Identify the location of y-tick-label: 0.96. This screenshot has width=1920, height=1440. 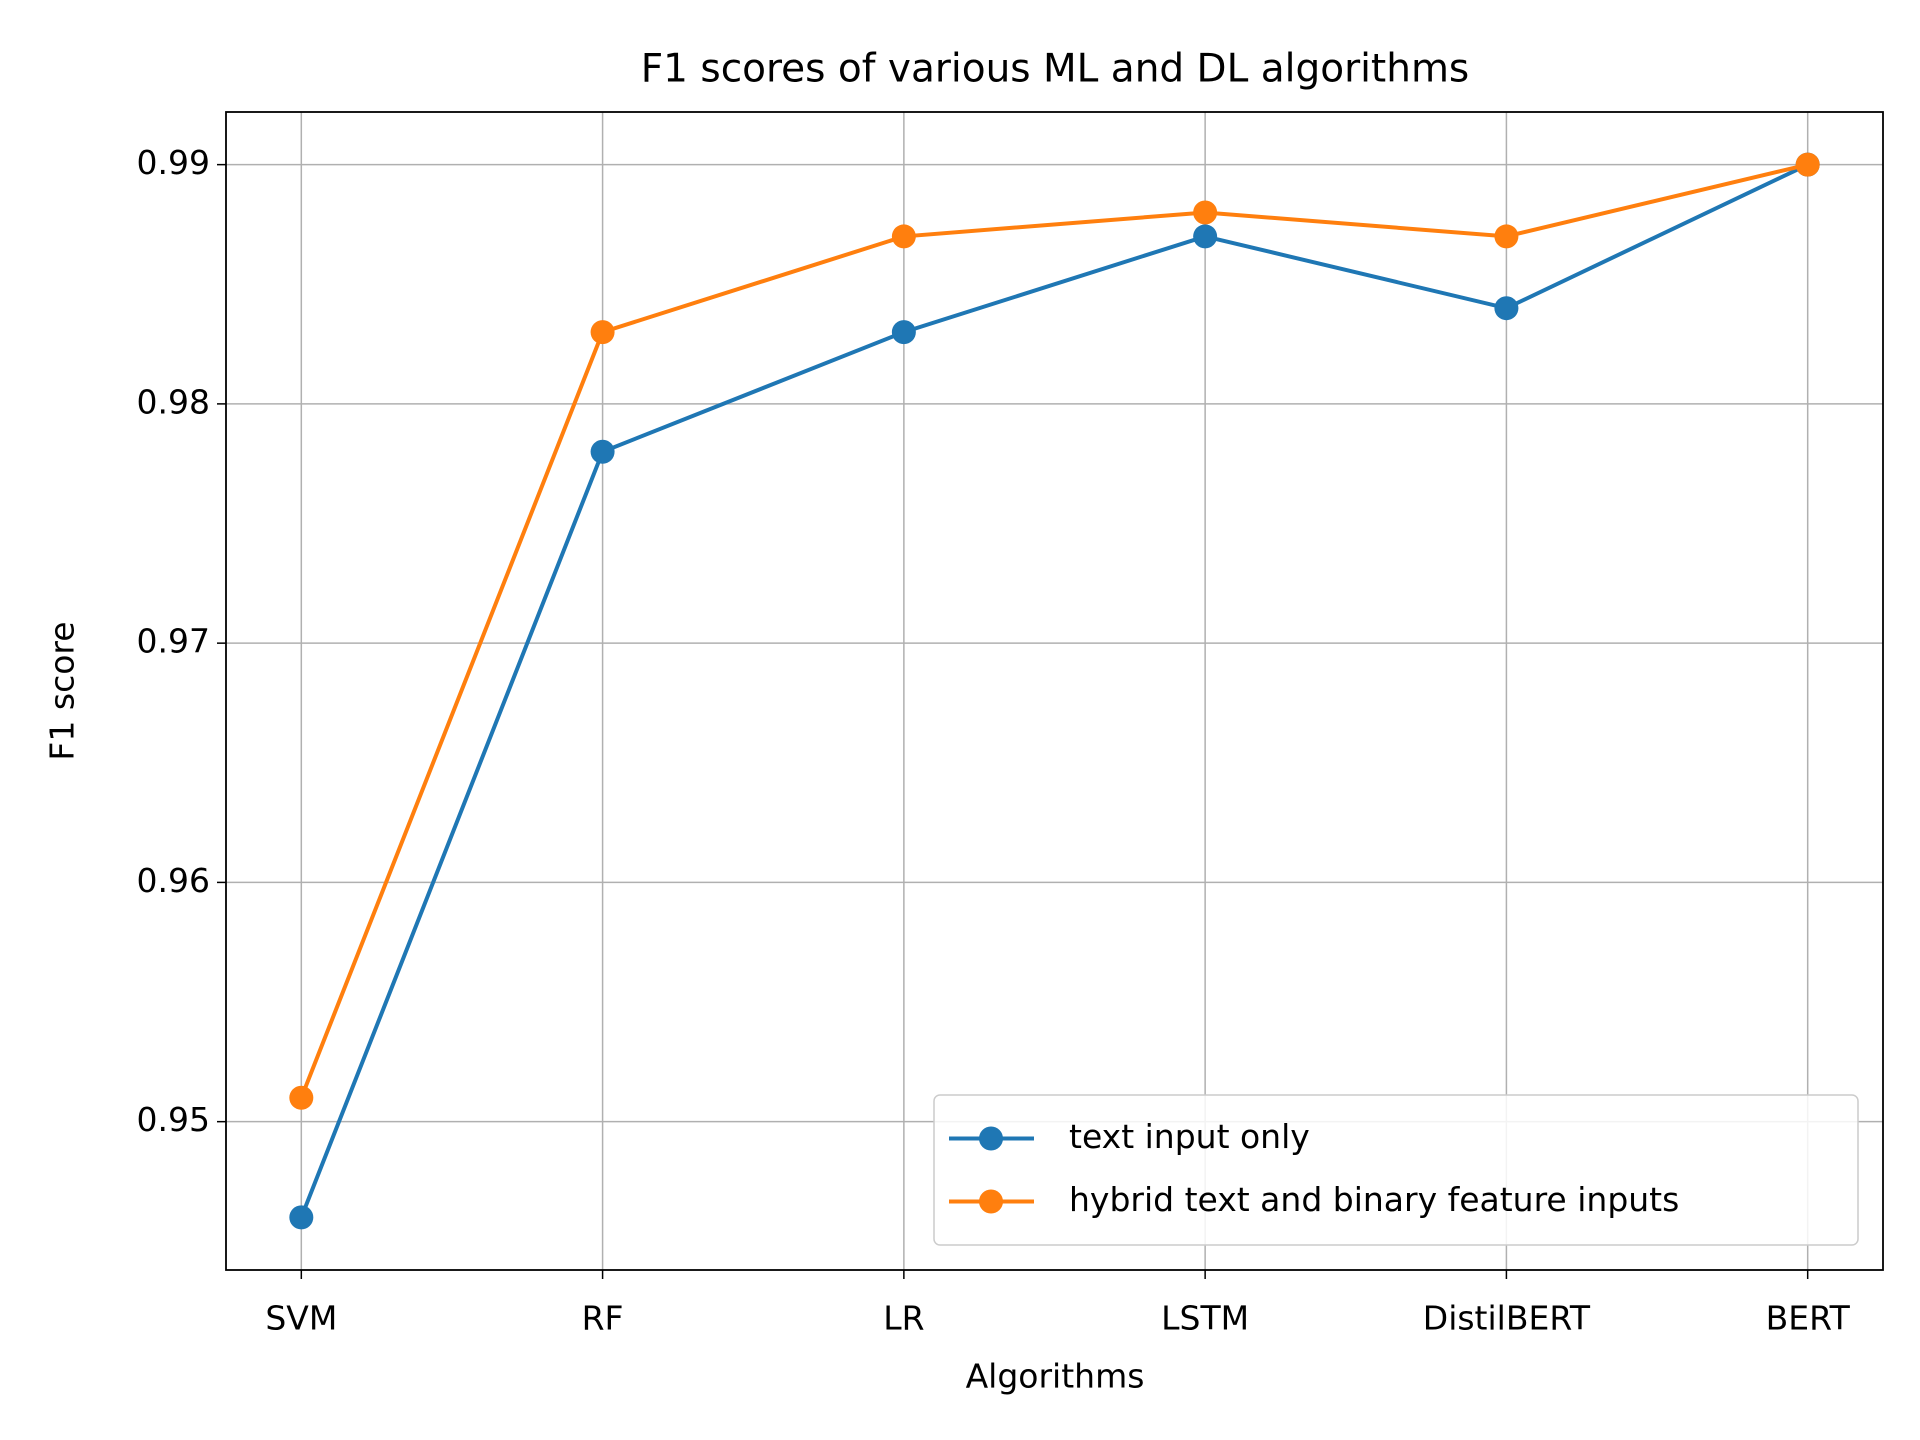
(173, 880).